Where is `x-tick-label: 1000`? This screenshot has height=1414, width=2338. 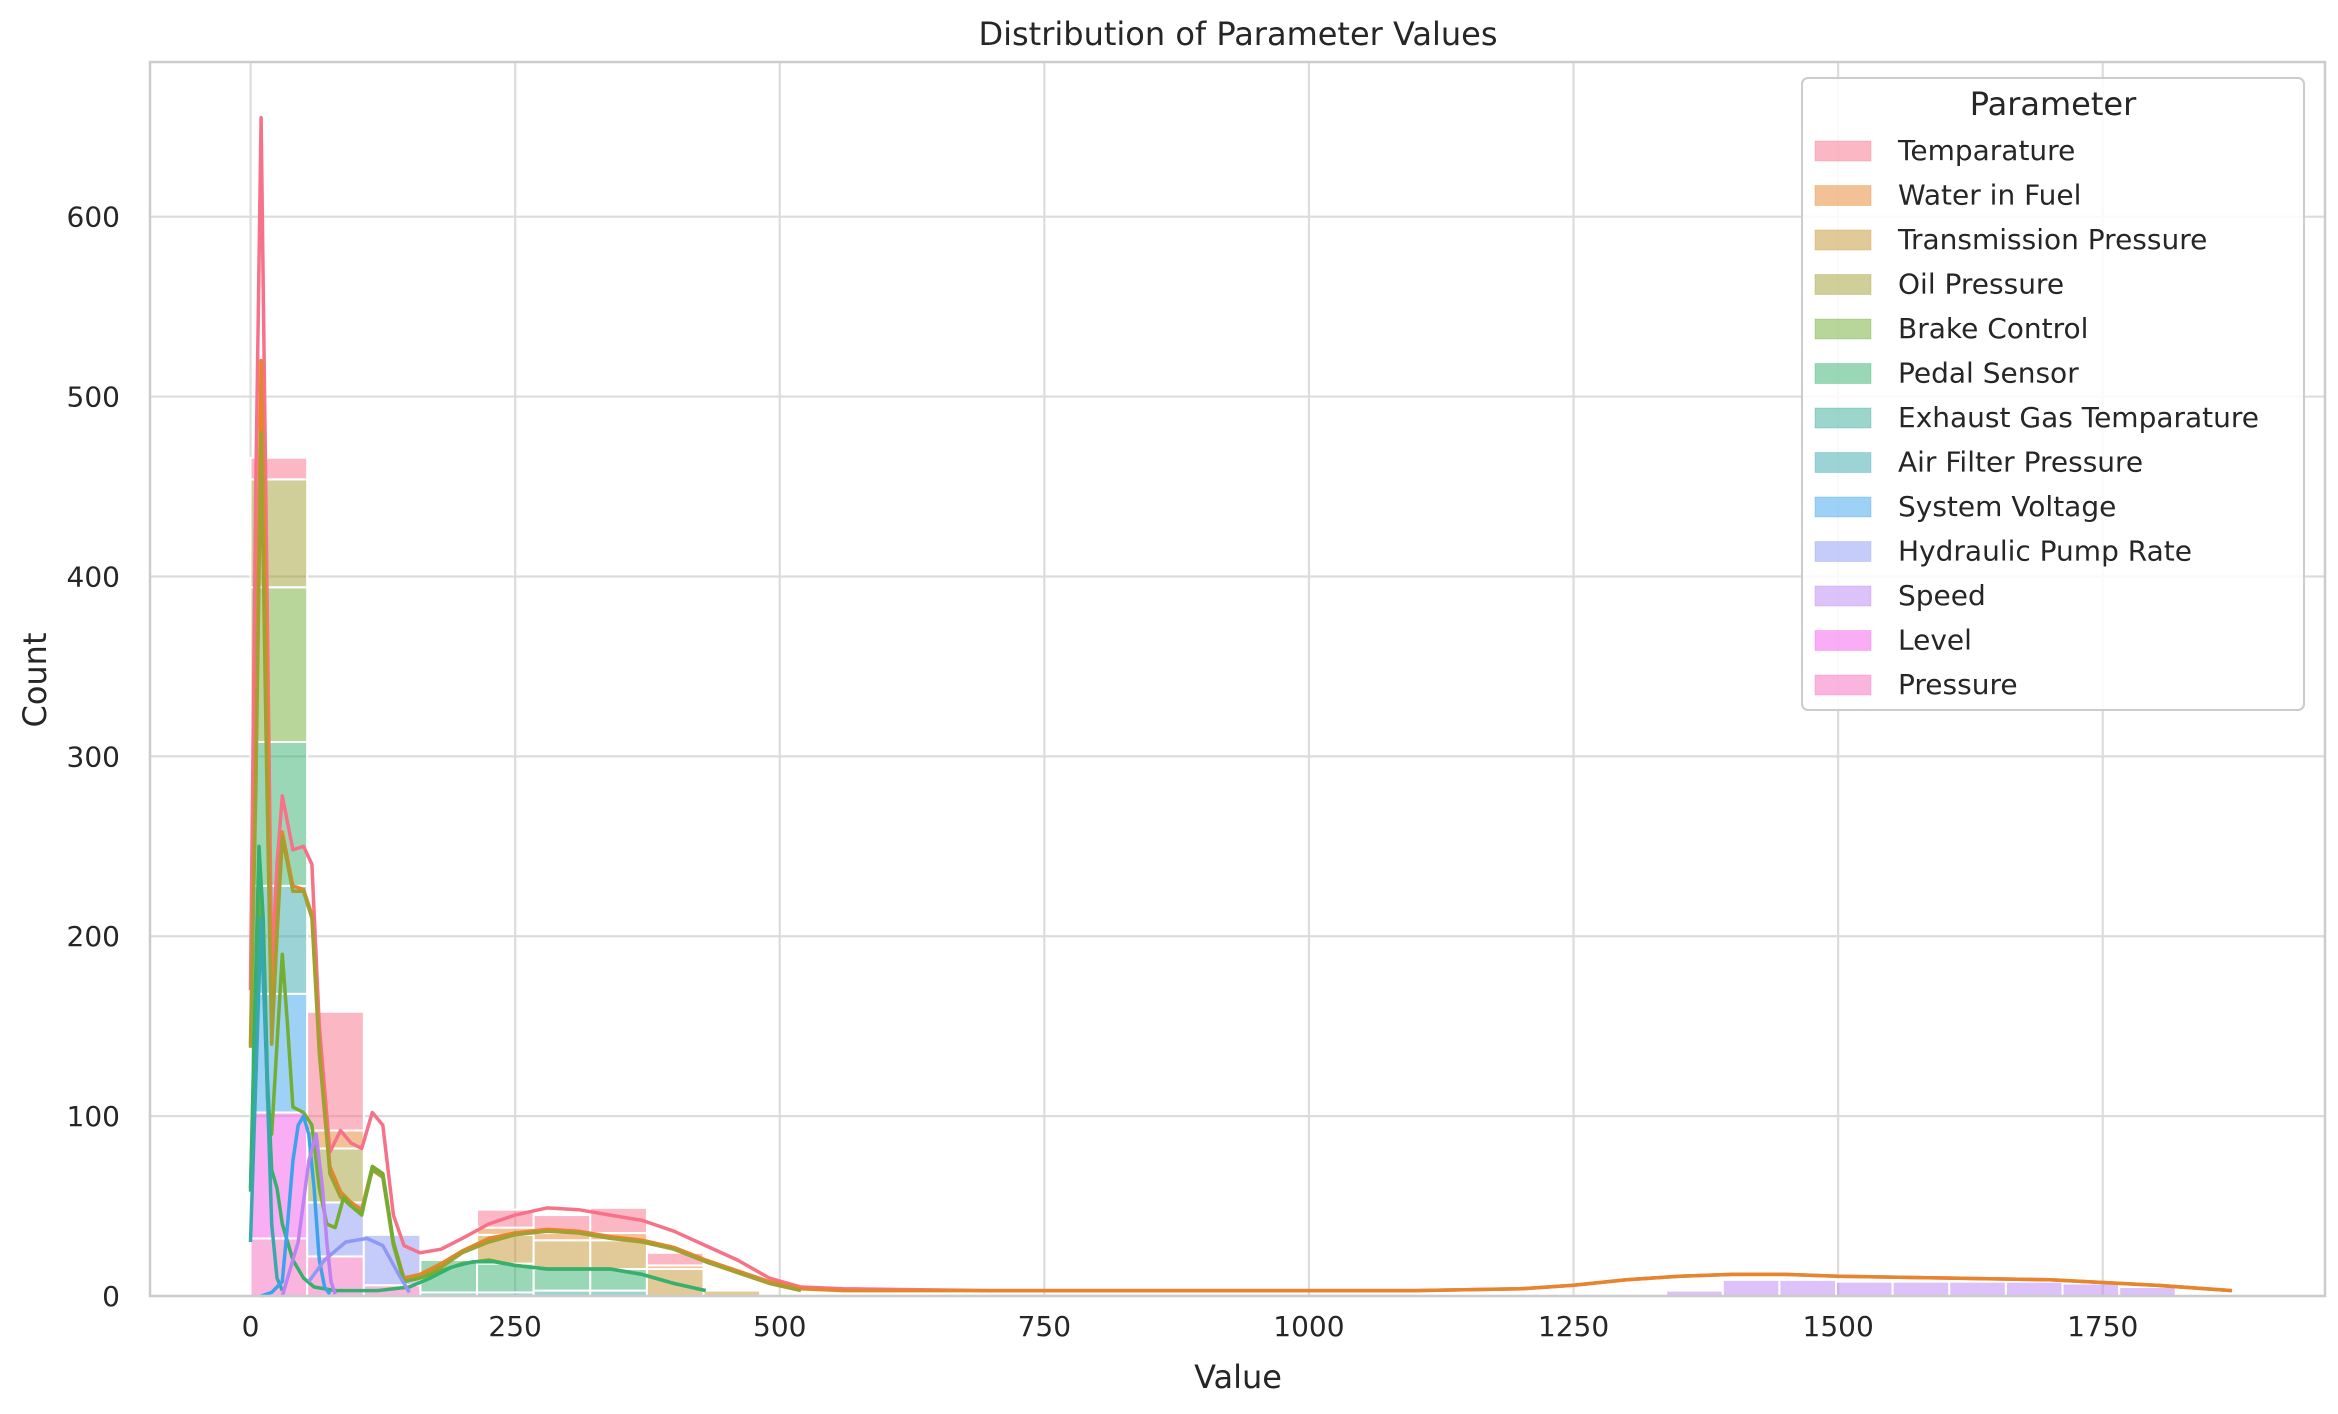
x-tick-label: 1000 is located at coordinates (1308, 1326).